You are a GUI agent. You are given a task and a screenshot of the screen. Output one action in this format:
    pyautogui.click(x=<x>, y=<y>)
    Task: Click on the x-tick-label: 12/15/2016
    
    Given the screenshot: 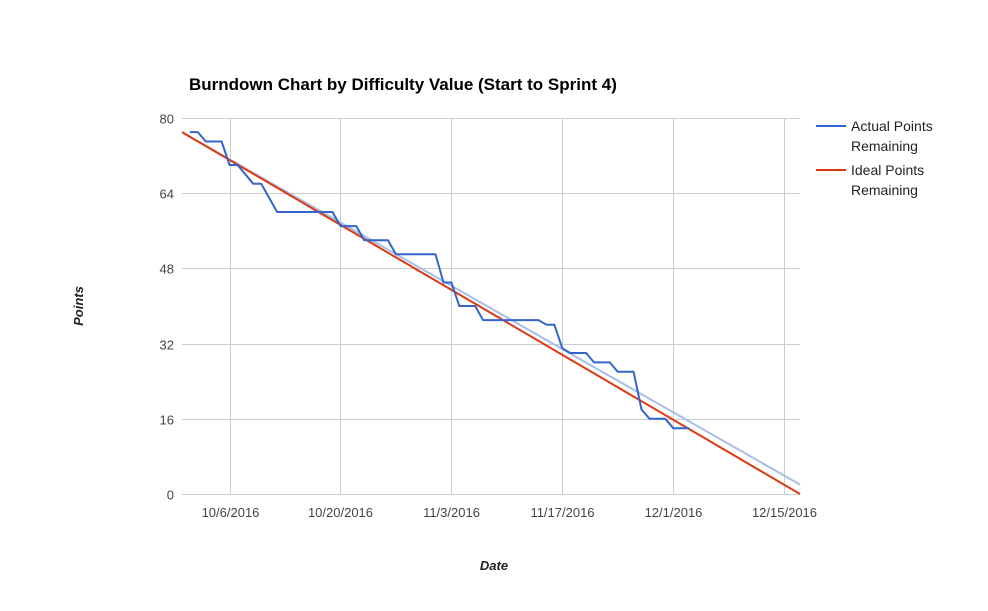 What is the action you would take?
    pyautogui.click(x=784, y=512)
    